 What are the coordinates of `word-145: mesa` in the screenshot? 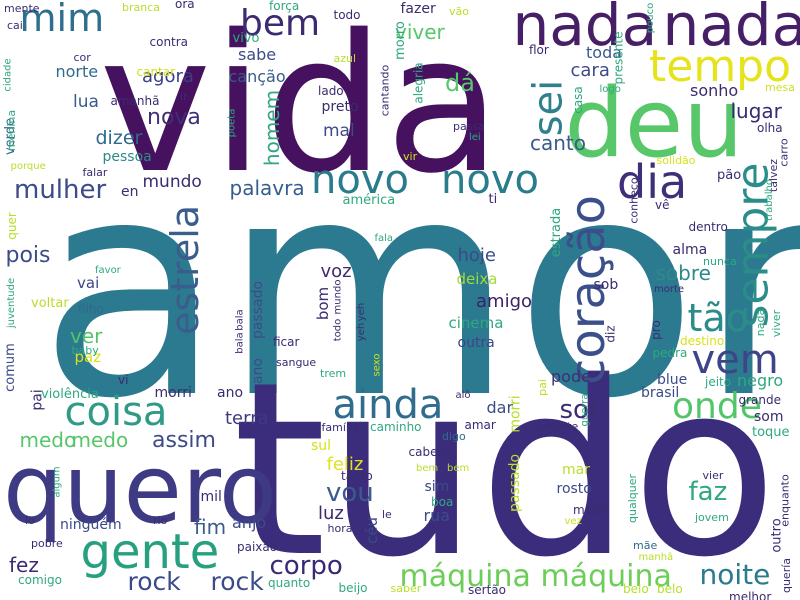 It's located at (780, 87).